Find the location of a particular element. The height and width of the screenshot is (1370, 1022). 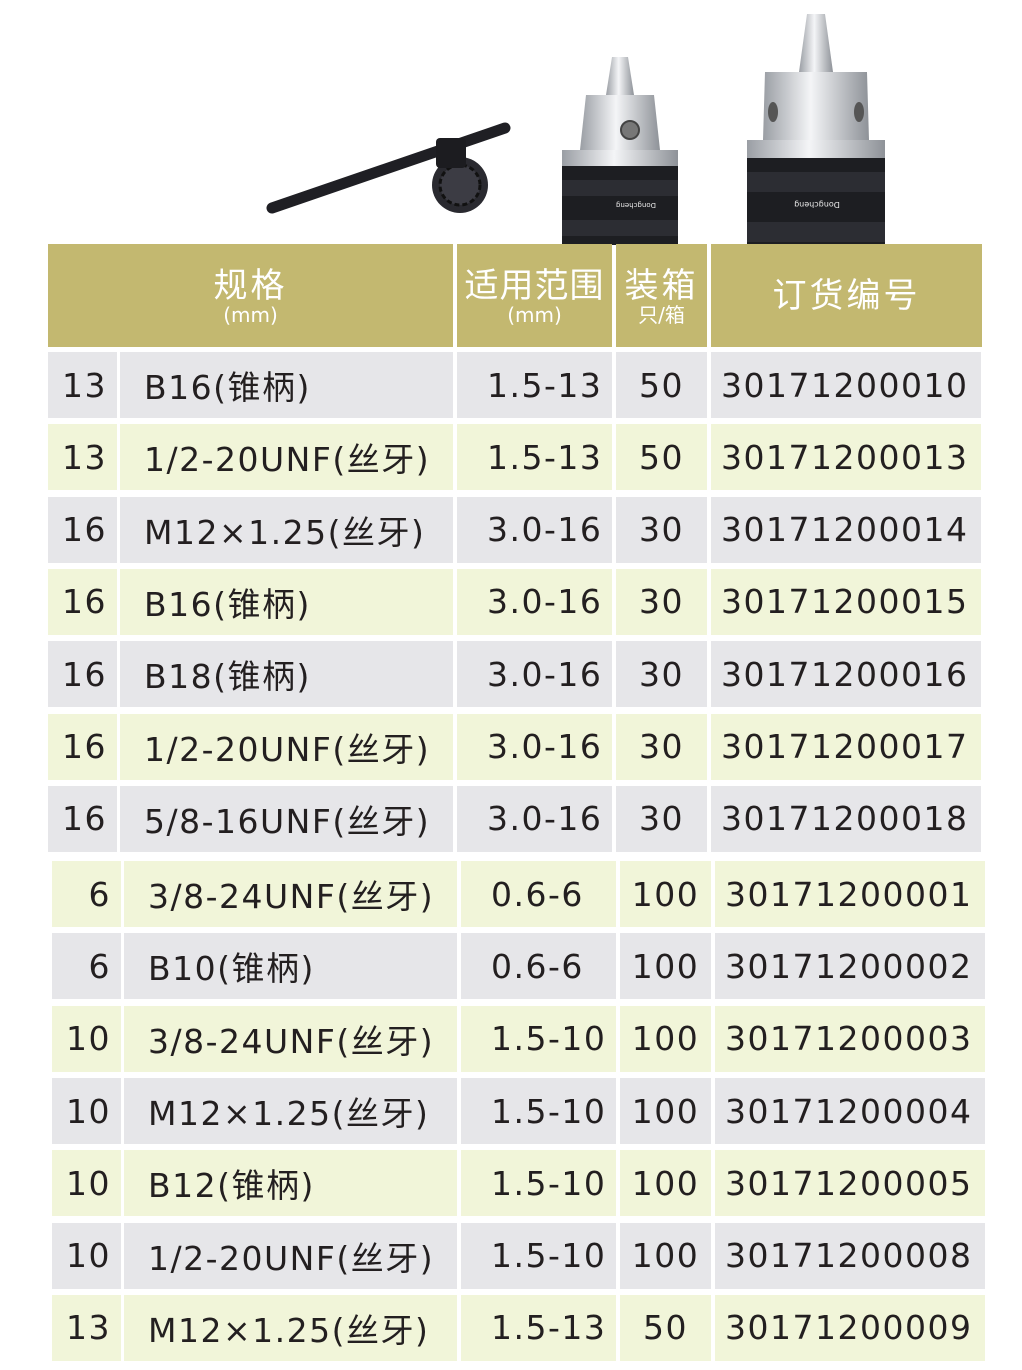

order-cell: 30171200002 is located at coordinates (850, 966).